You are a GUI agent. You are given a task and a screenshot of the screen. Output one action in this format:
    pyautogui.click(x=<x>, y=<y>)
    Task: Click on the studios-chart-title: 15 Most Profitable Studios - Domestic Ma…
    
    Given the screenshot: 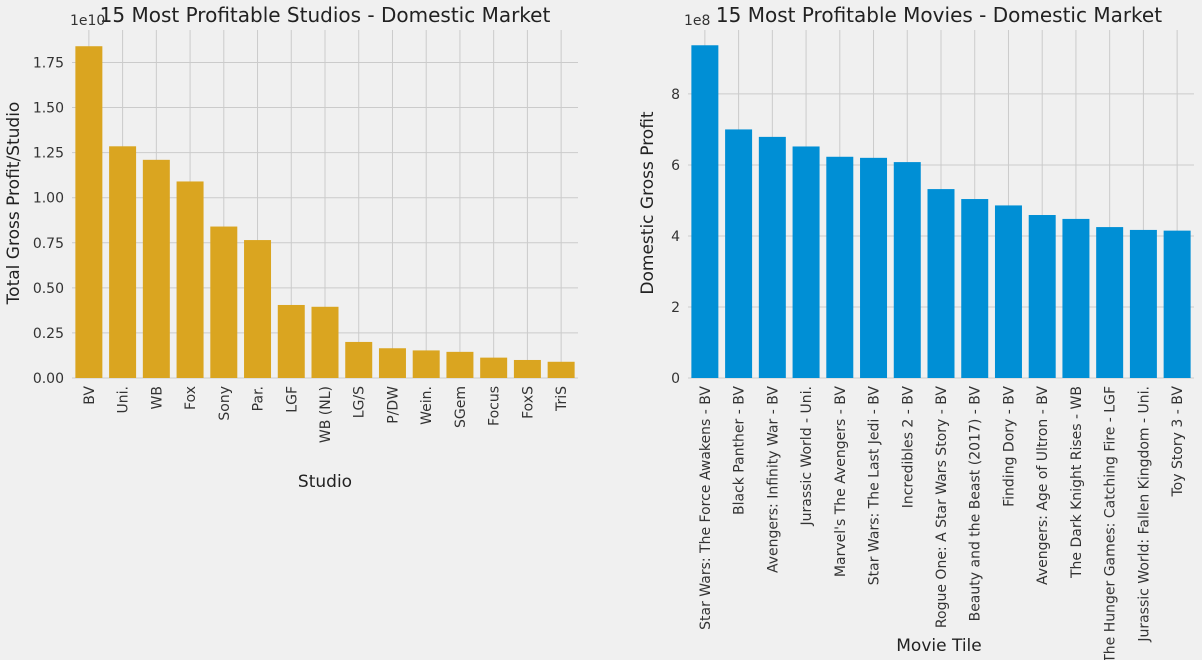 What is the action you would take?
    pyautogui.click(x=325, y=15)
    